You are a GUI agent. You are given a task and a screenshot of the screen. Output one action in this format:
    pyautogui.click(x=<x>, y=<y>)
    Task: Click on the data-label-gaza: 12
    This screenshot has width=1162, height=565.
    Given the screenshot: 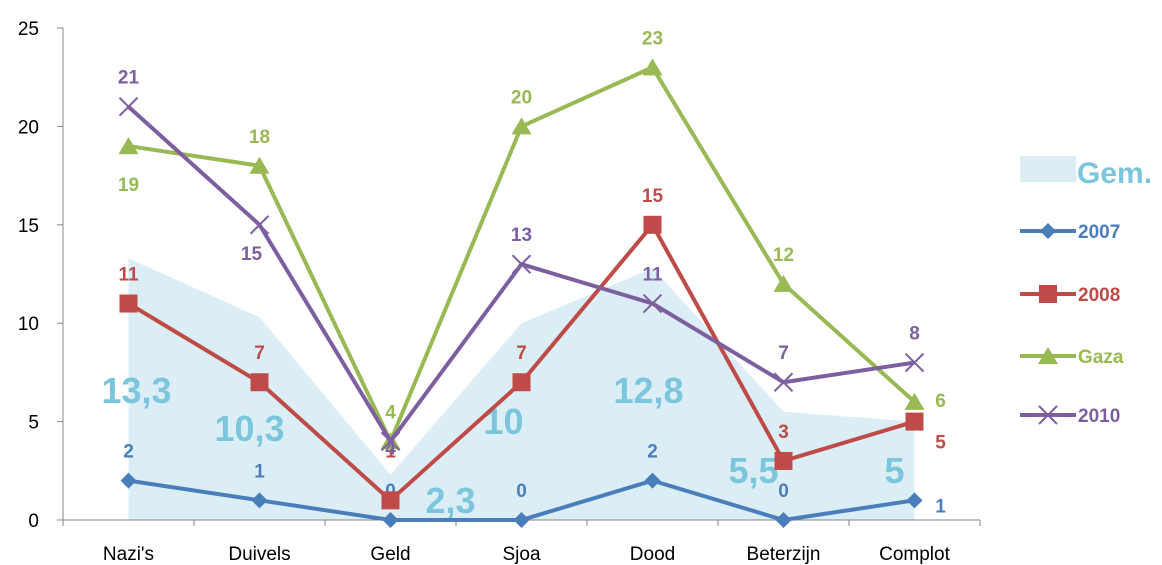 What is the action you would take?
    pyautogui.click(x=783, y=255)
    